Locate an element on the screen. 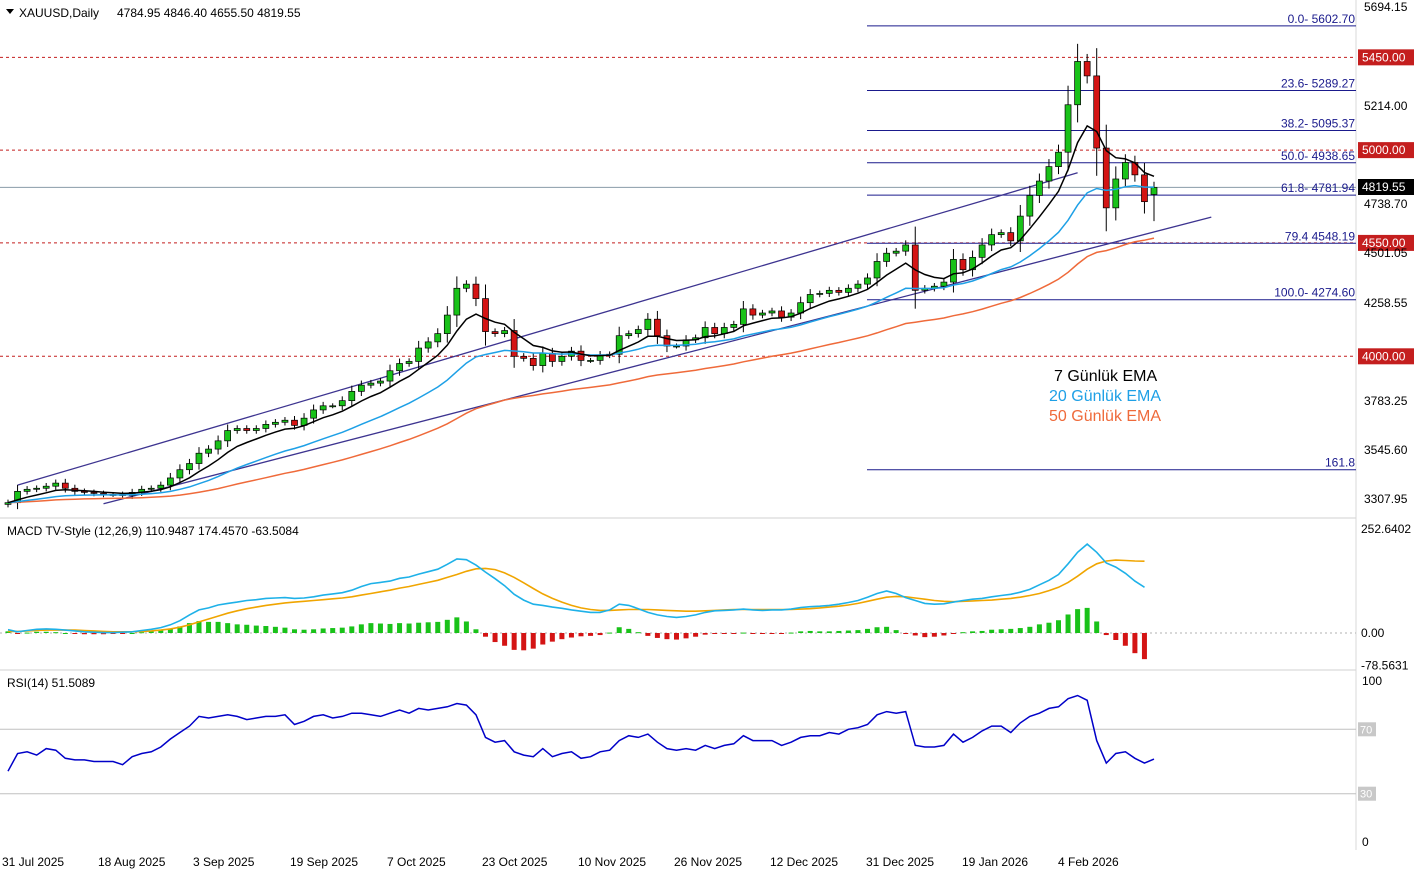 This screenshot has width=1421, height=874. rsi-tick-label: 100 is located at coordinates (1372, 681).